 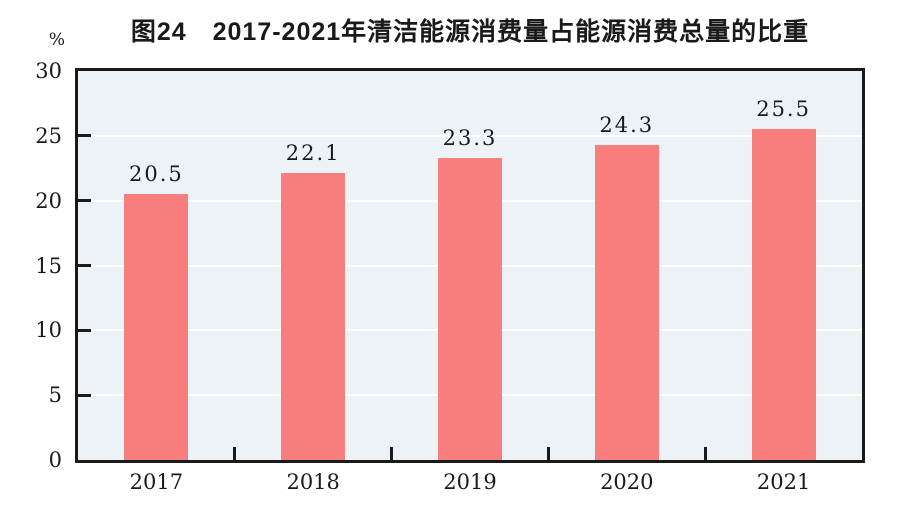 What do you see at coordinates (470, 308) in the screenshot?
I see `bar-2019` at bounding box center [470, 308].